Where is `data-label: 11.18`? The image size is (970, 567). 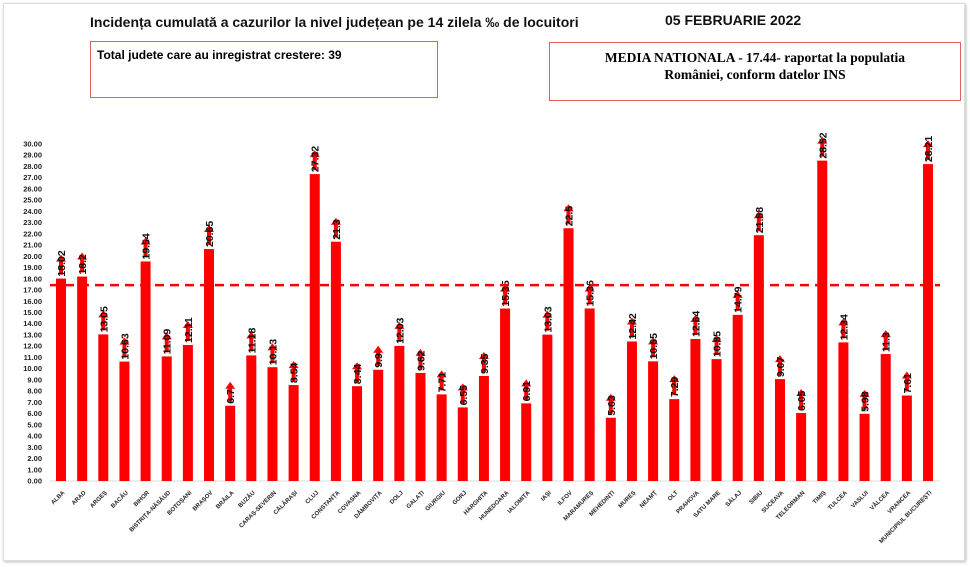
data-label: 11.18 is located at coordinates (252, 341).